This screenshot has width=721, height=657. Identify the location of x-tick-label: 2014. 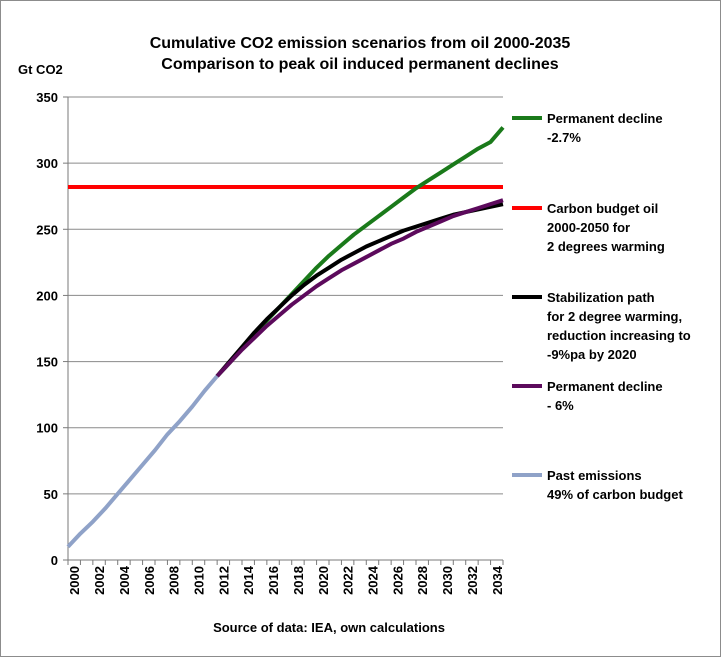
(248, 580).